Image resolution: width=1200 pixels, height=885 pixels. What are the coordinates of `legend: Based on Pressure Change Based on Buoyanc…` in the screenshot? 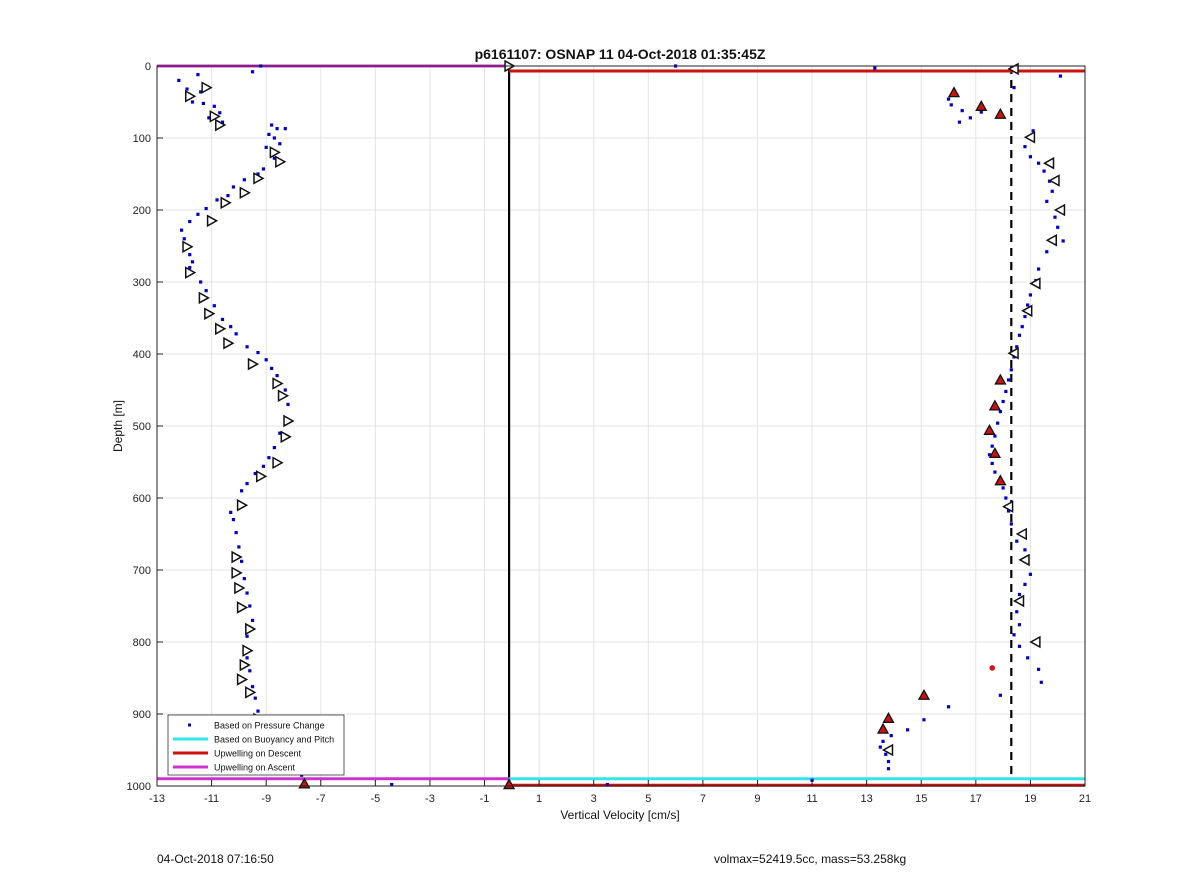 It's located at (256, 745).